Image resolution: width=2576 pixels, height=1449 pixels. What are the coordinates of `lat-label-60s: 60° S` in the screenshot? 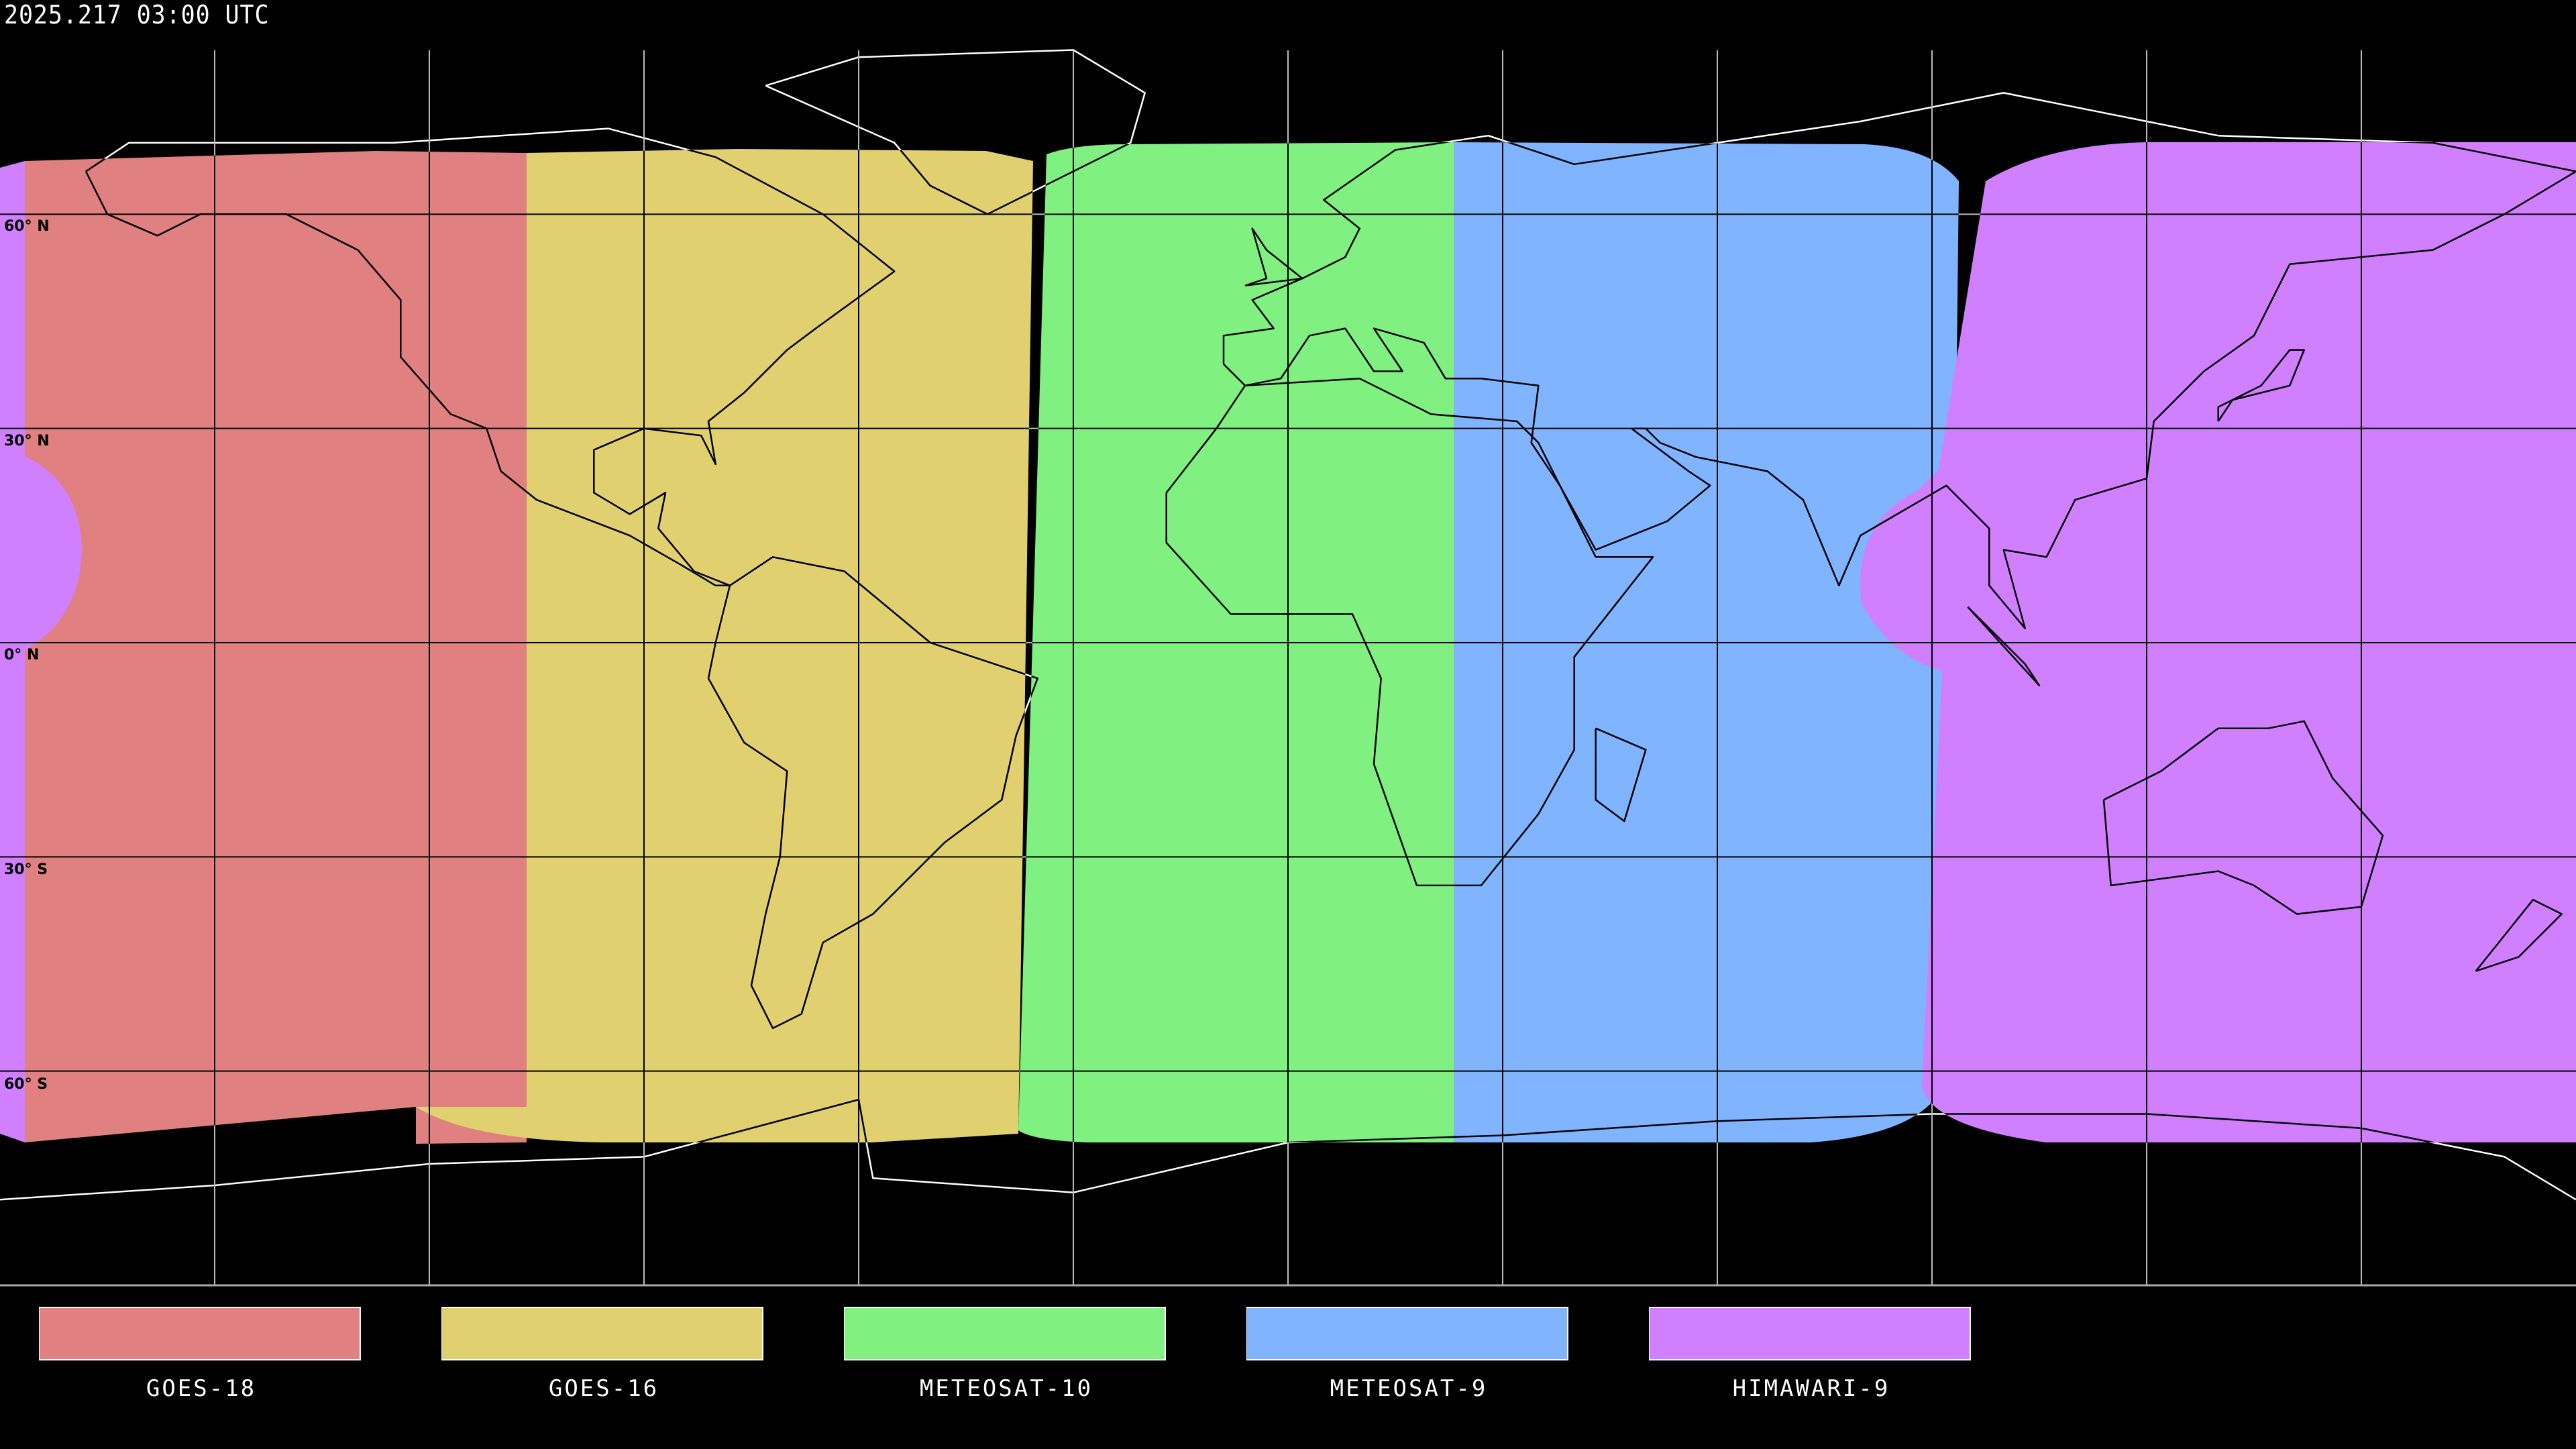 It's located at (26, 1084).